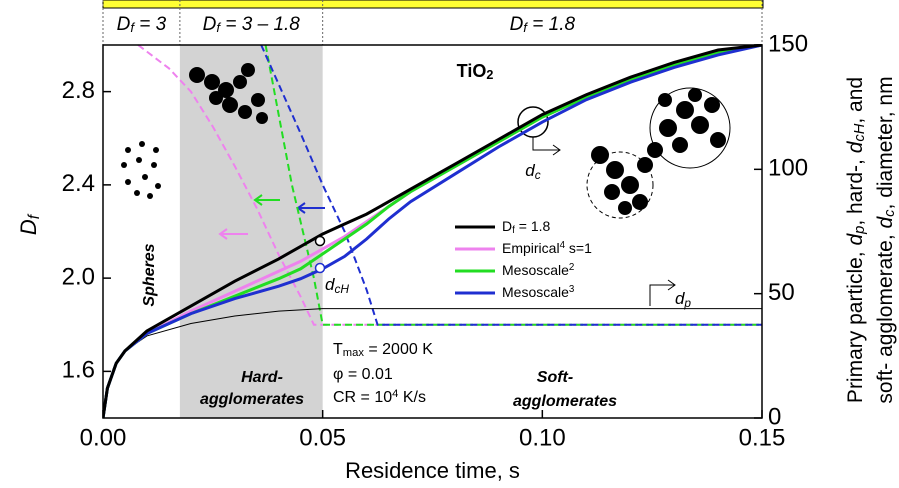 The width and height of the screenshot is (899, 488). What do you see at coordinates (788, 168) in the screenshot?
I see `y2-tick-label: 100` at bounding box center [788, 168].